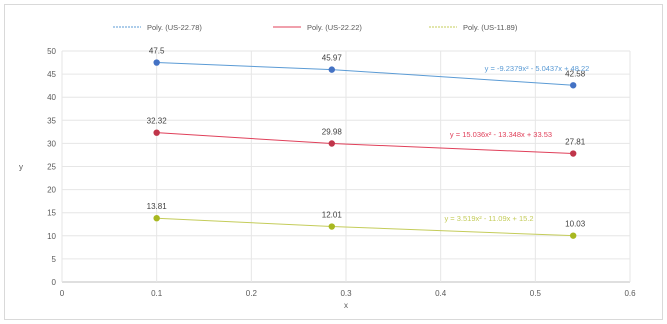 This screenshot has height=324, width=667. Describe the element at coordinates (346, 293) in the screenshot. I see `x-tick-label: 0.3` at that location.